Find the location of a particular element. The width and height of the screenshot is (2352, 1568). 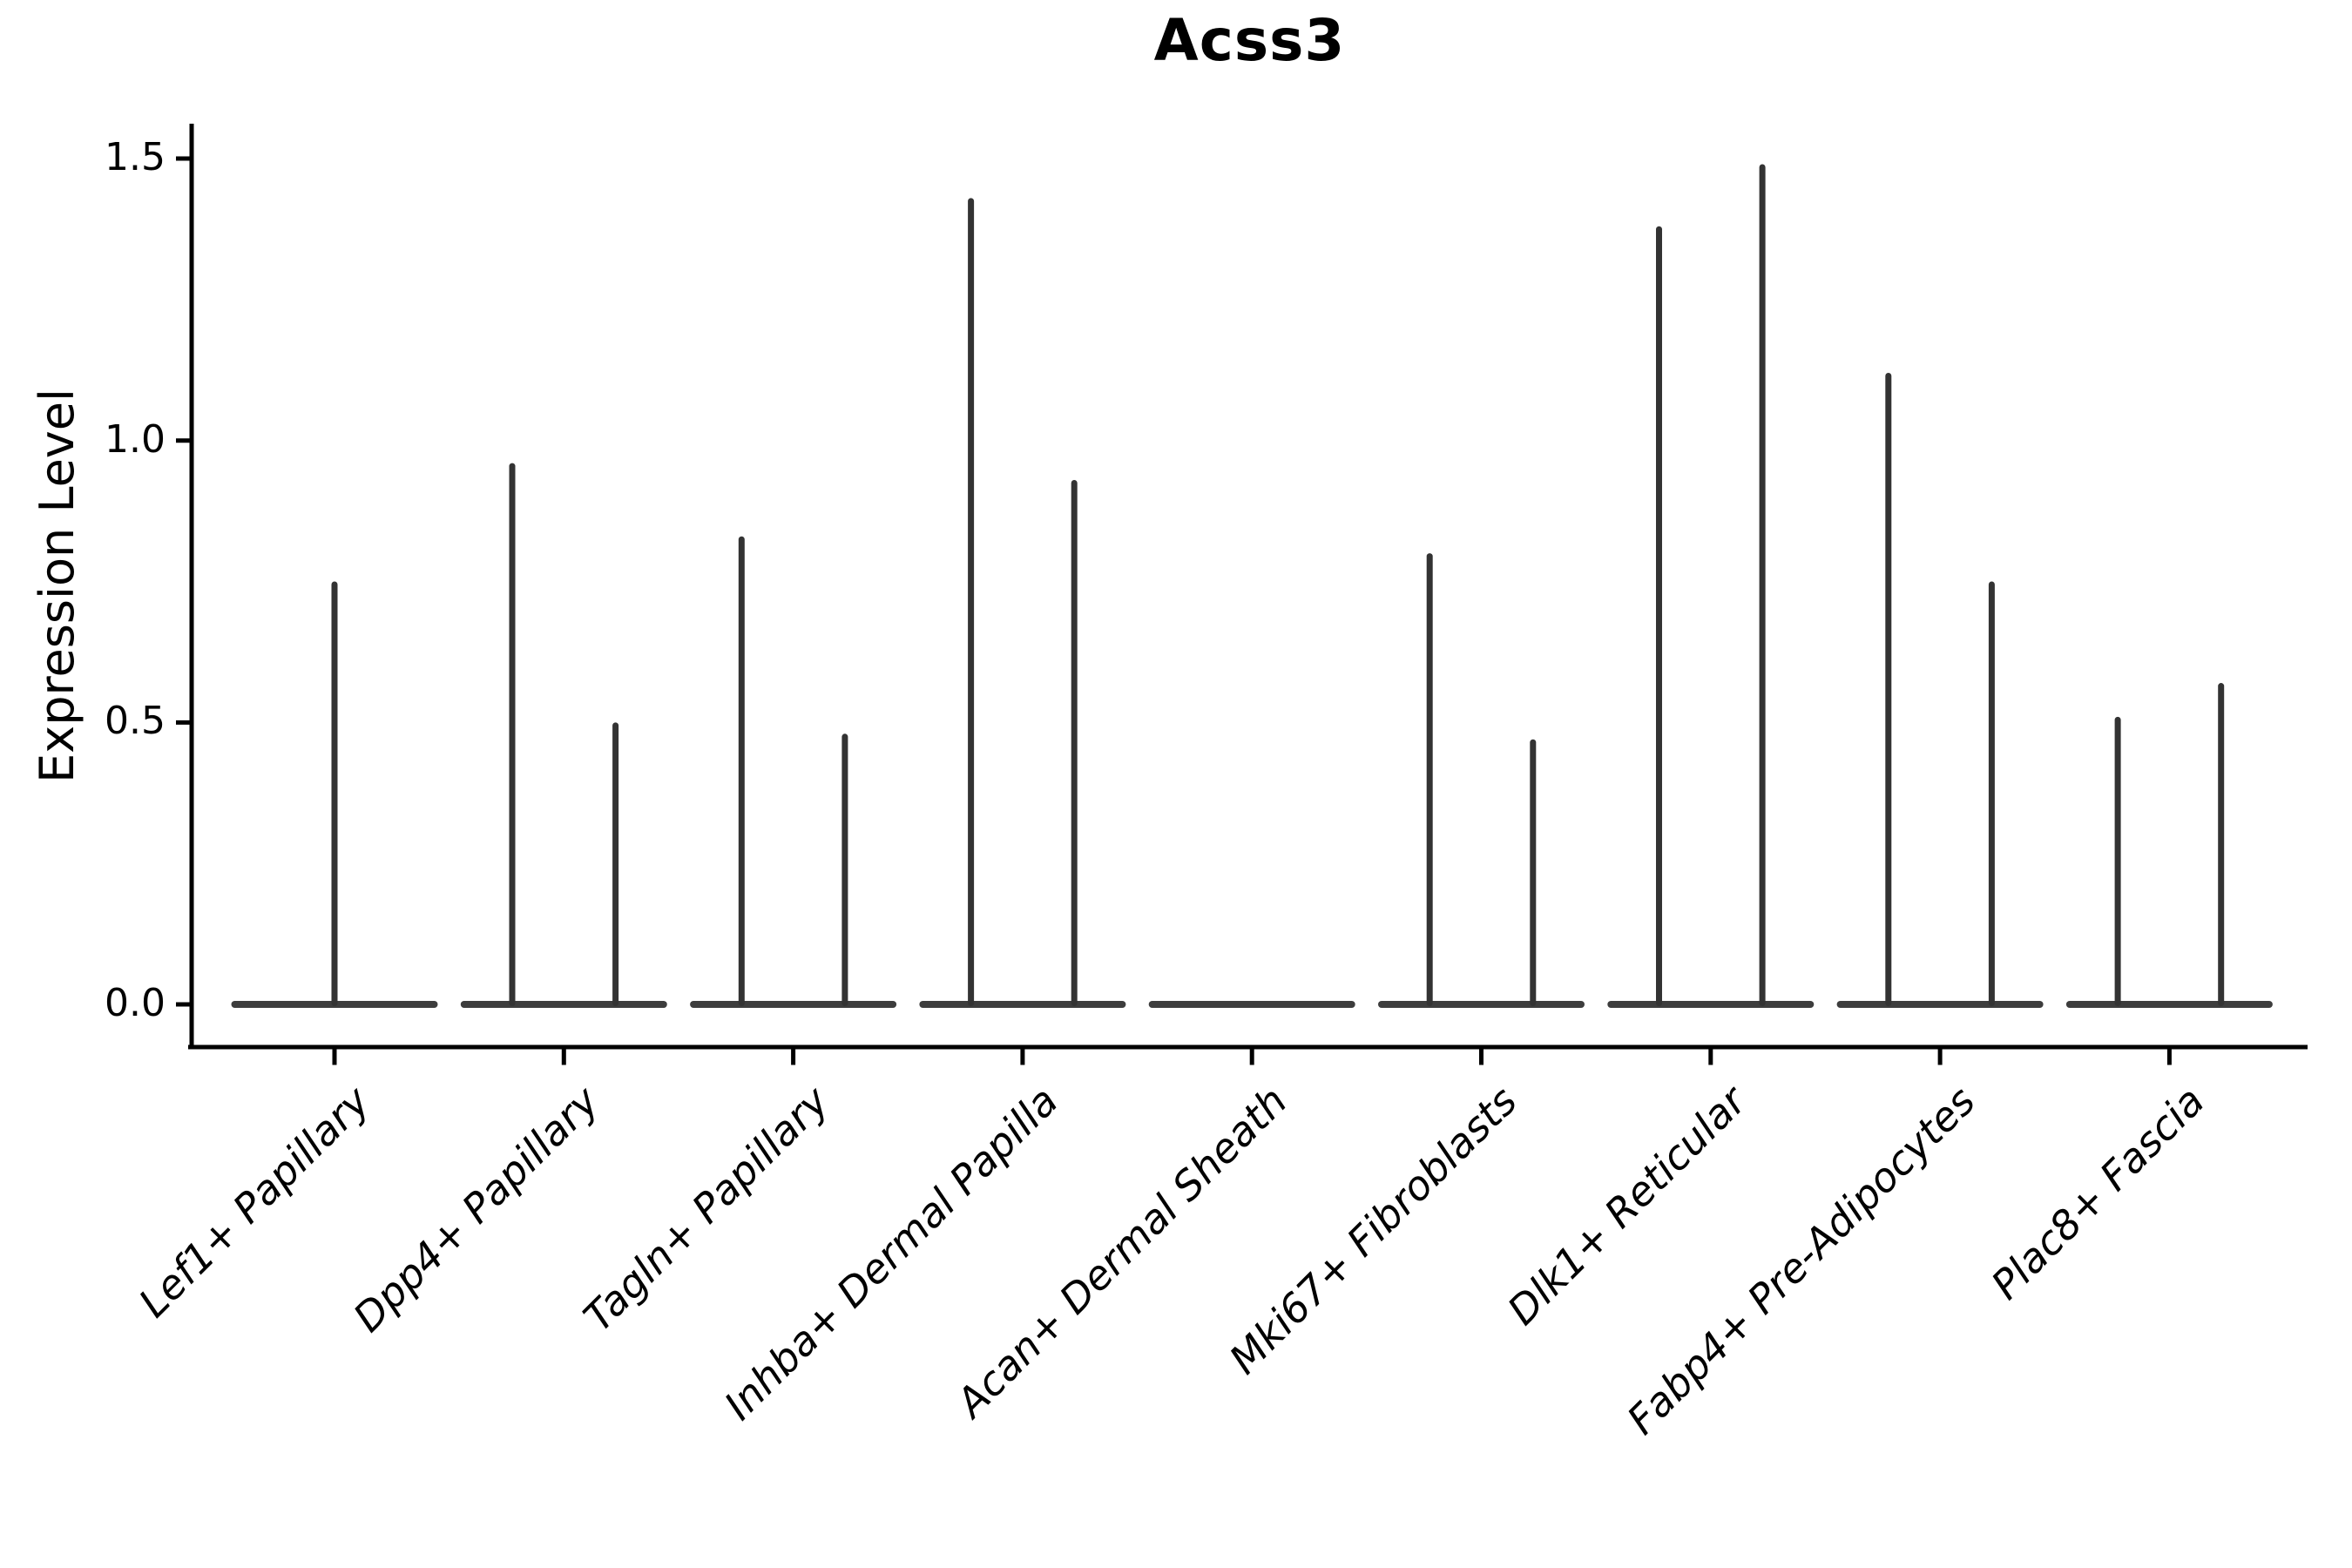

y-axis-label-wrap: Expression Level is located at coordinates (56, 585).